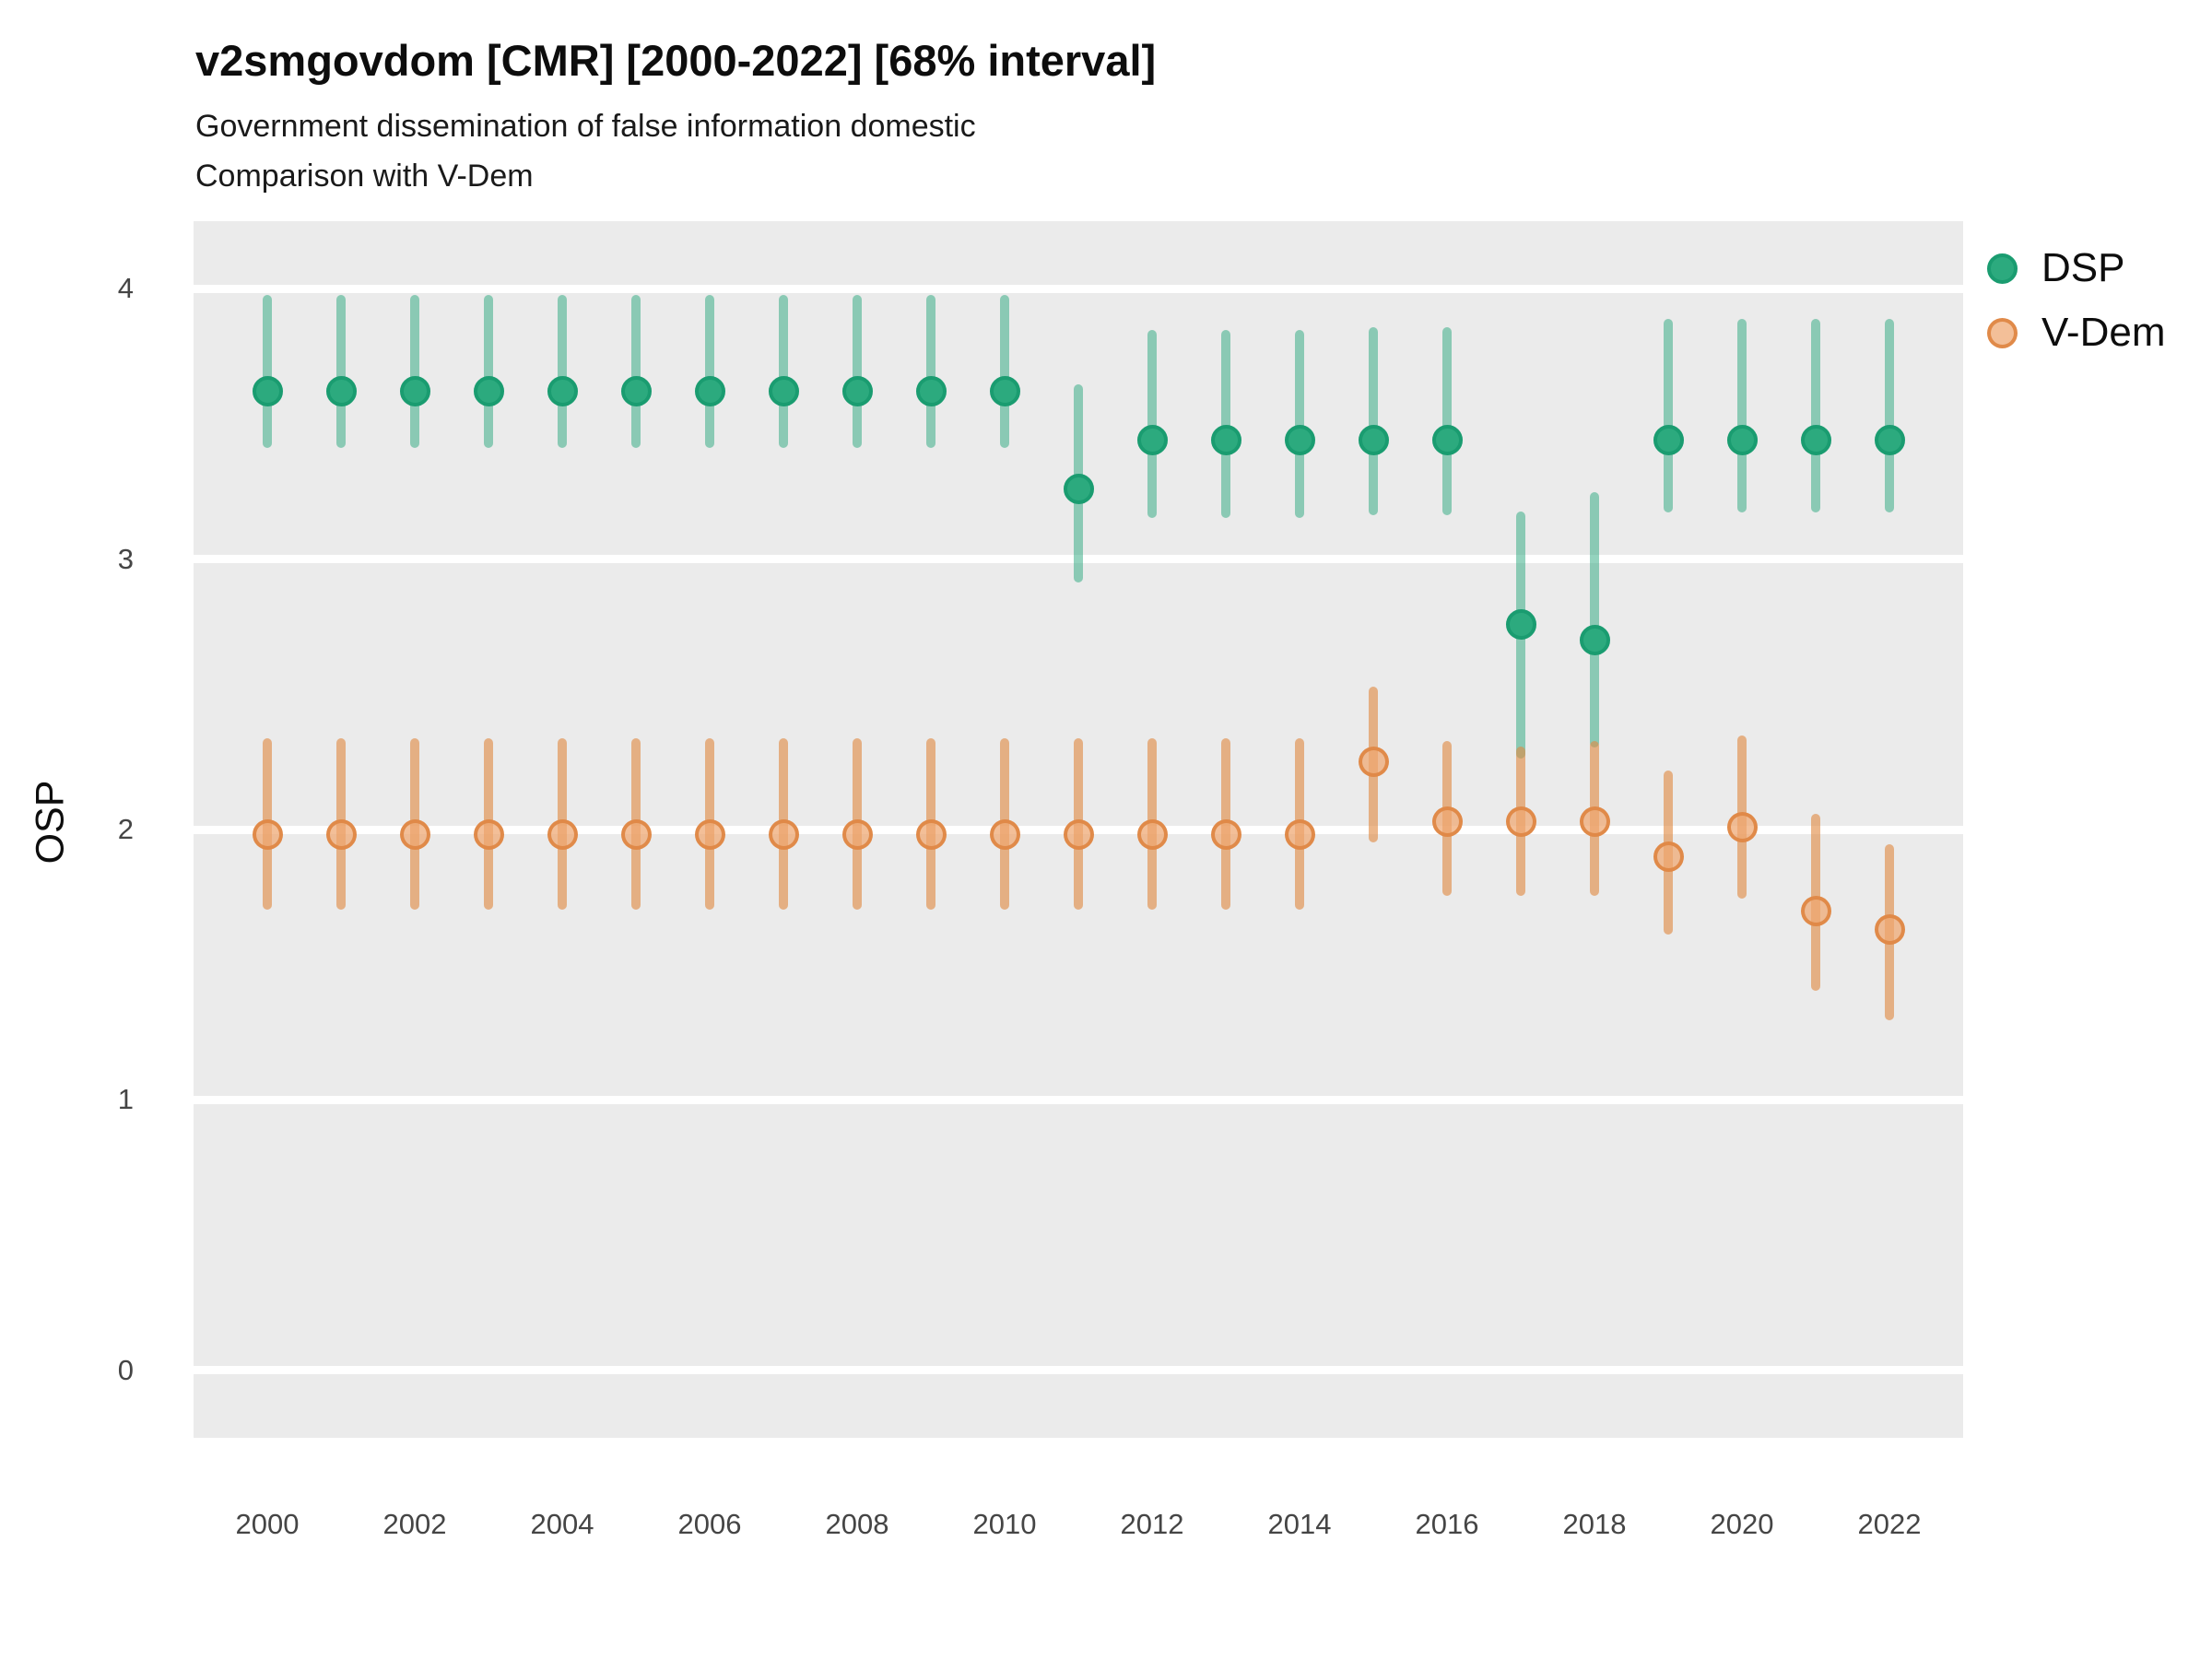  What do you see at coordinates (1889, 930) in the screenshot?
I see `vdem-point-2022` at bounding box center [1889, 930].